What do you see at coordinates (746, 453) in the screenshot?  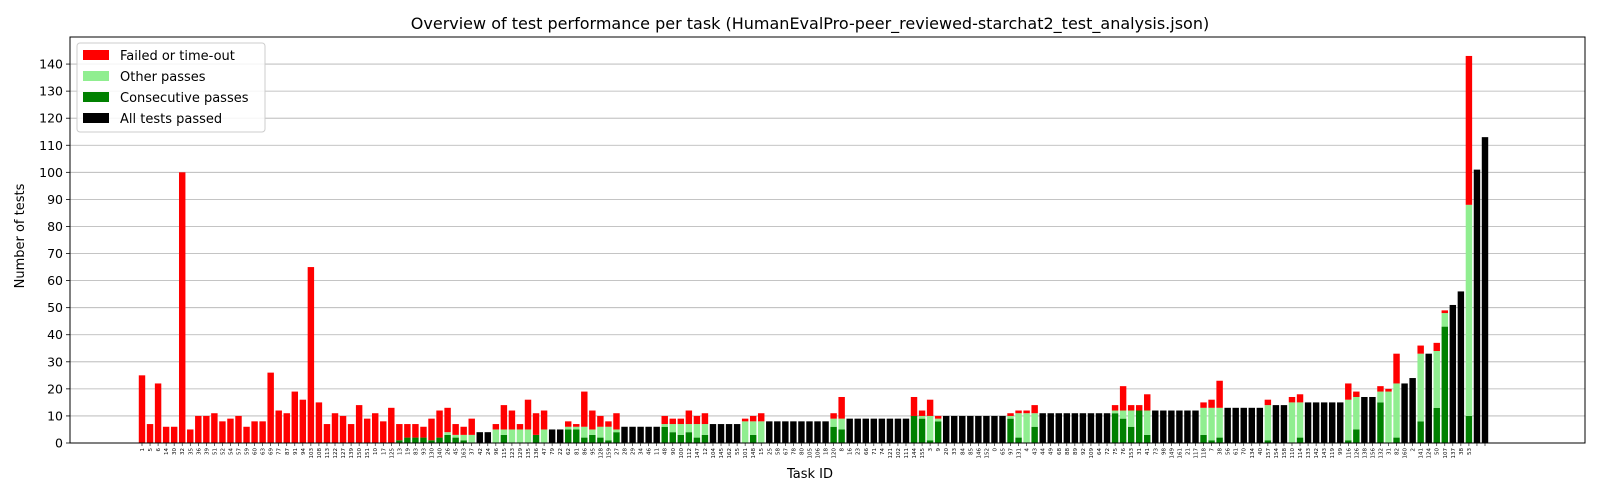 I see `x-tick-label: 101` at bounding box center [746, 453].